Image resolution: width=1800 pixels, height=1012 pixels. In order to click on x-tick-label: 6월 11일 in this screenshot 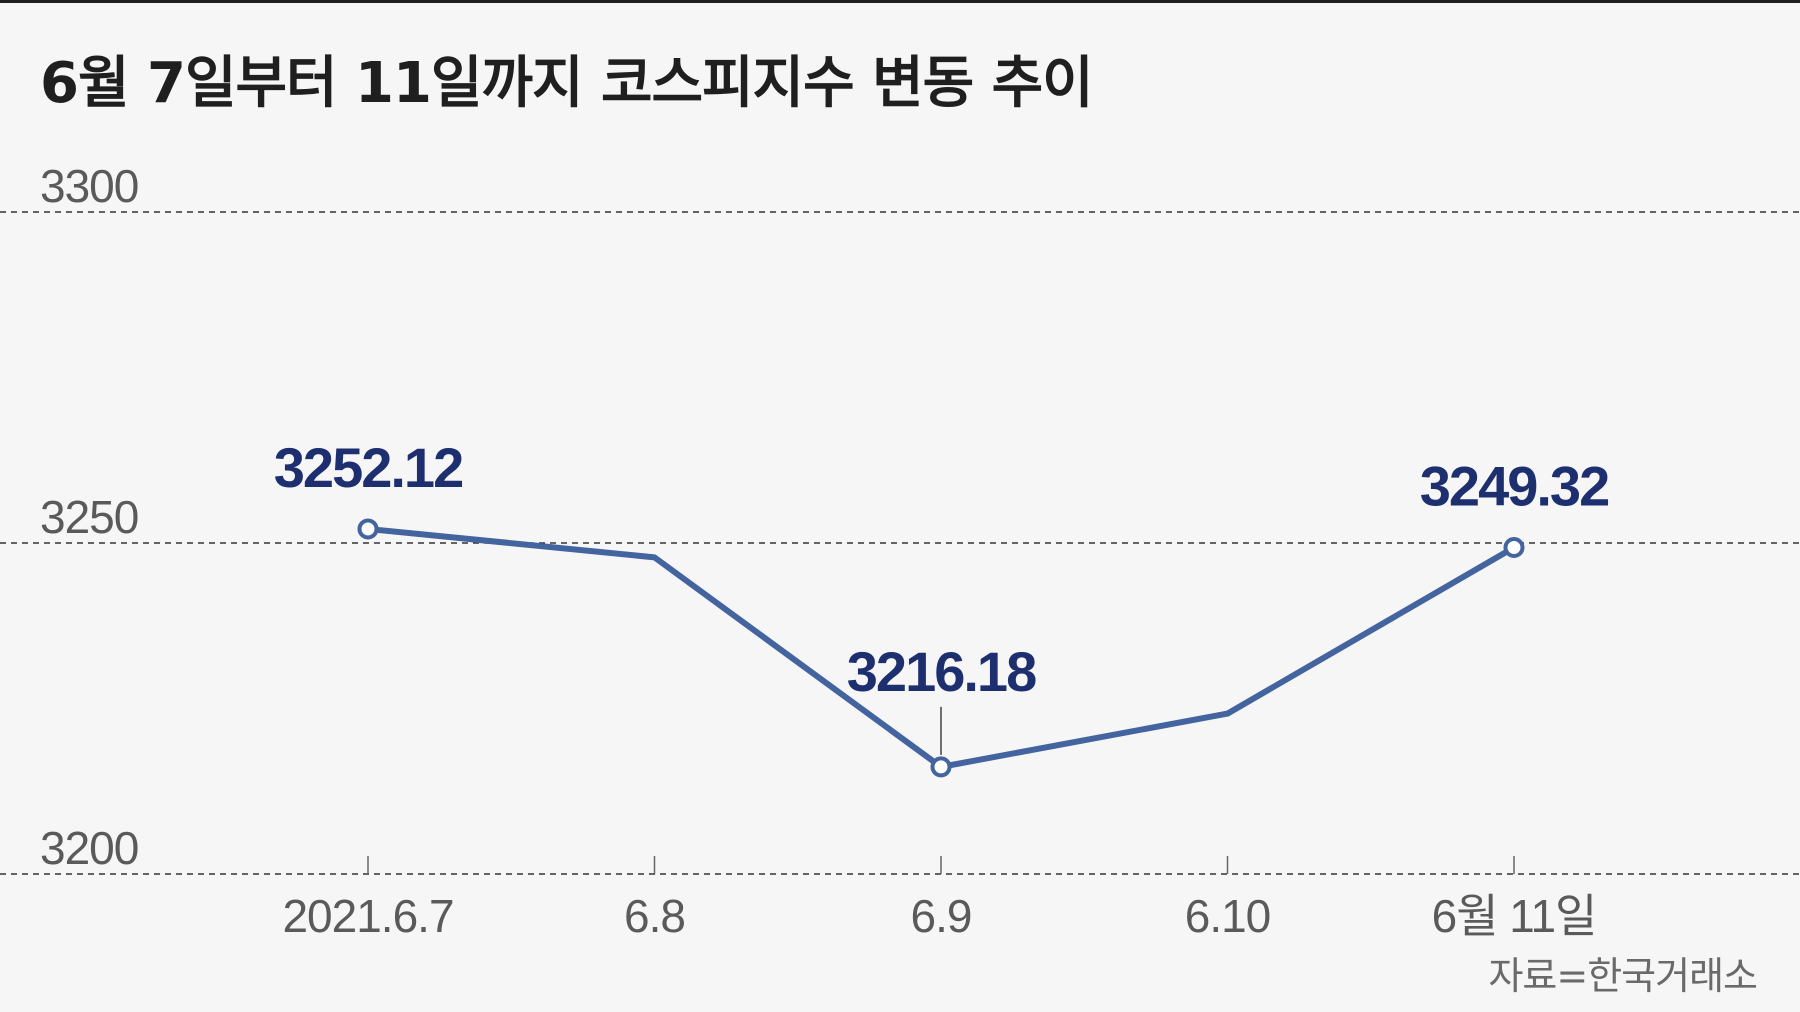, I will do `click(1514, 916)`.